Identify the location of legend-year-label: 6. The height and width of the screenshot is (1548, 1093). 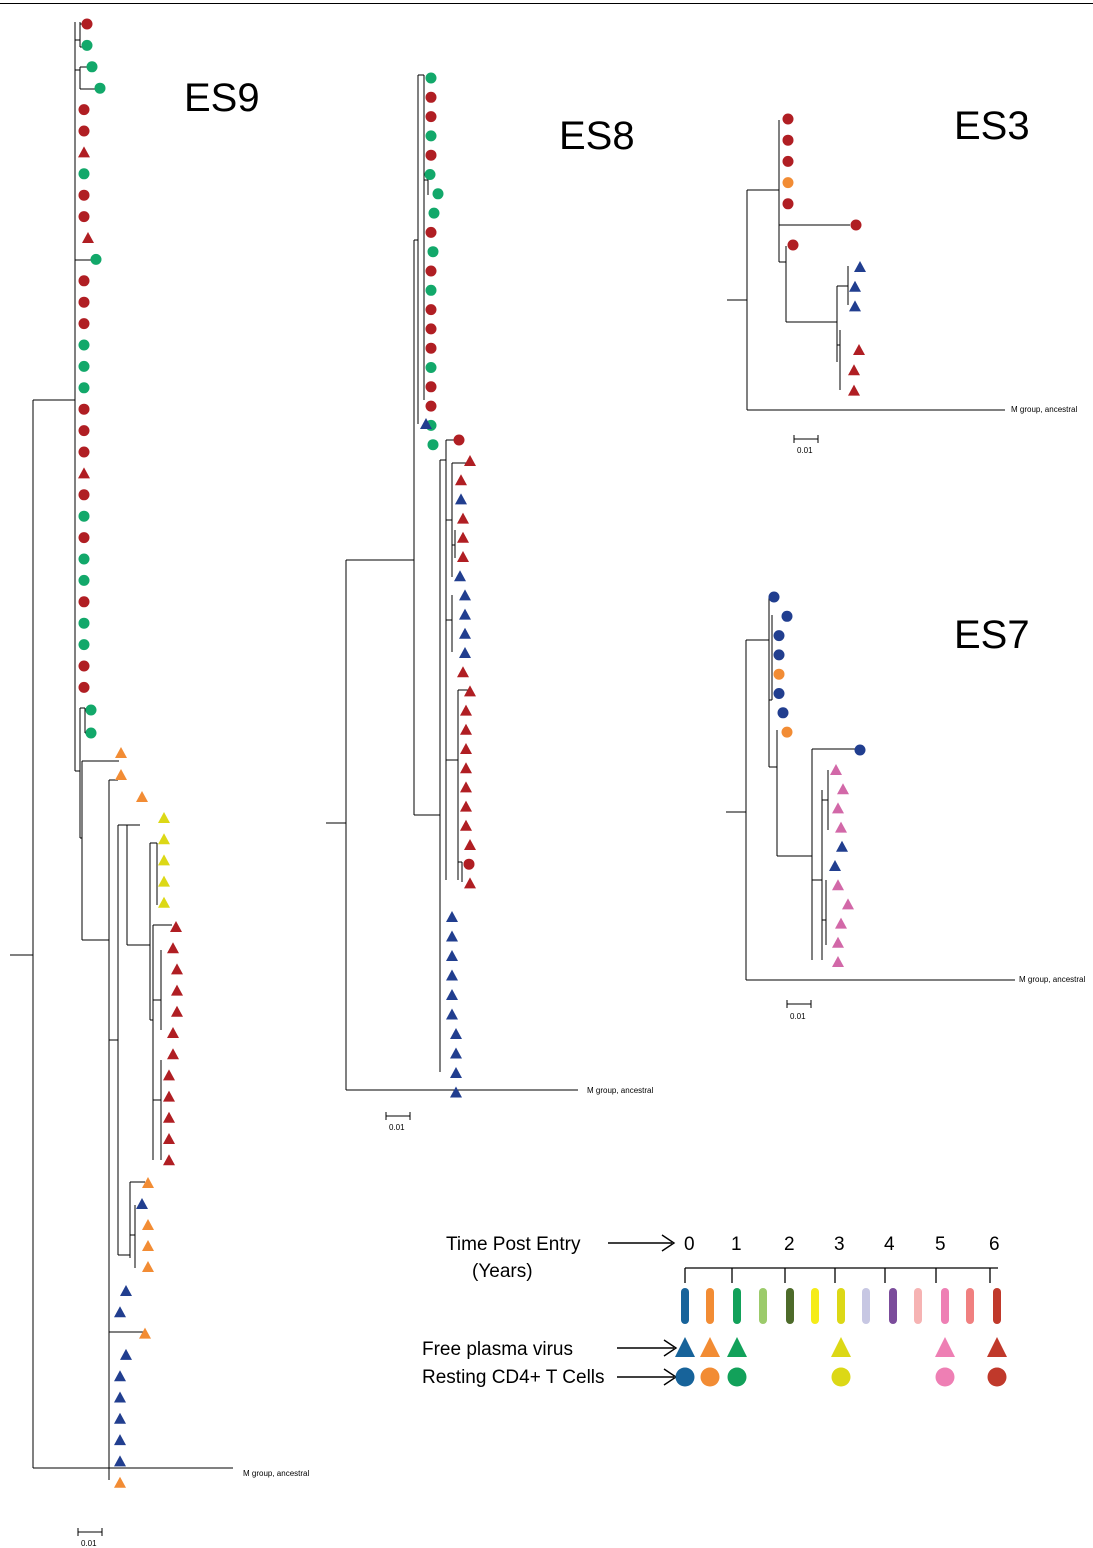
(994, 1244).